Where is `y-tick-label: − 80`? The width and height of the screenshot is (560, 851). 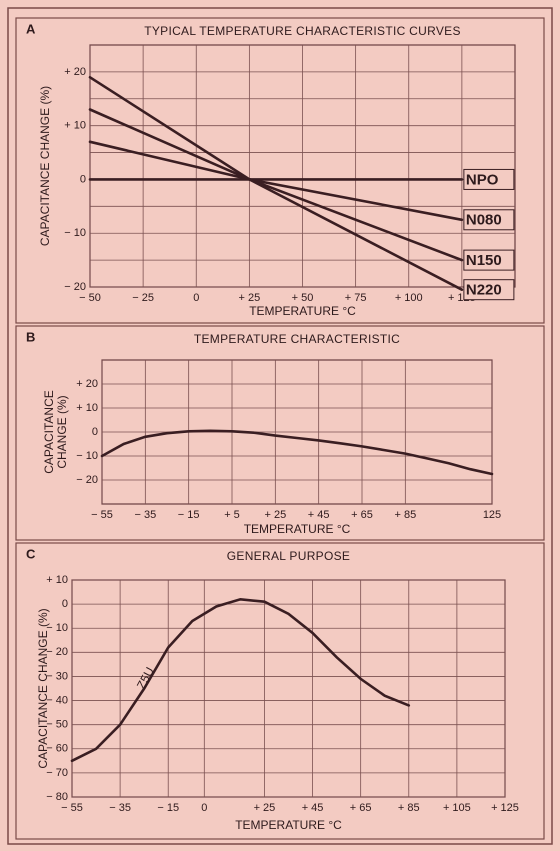
y-tick-label: − 80 is located at coordinates (57, 797).